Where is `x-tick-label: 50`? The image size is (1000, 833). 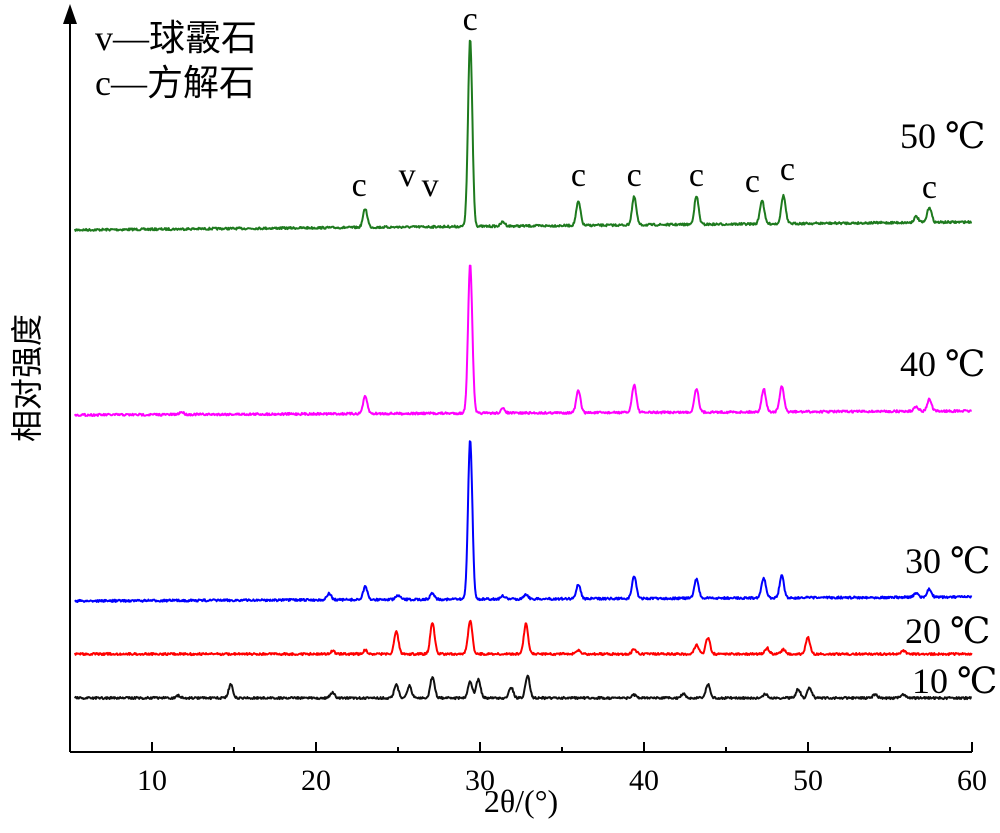
x-tick-label: 50 is located at coordinates (808, 780).